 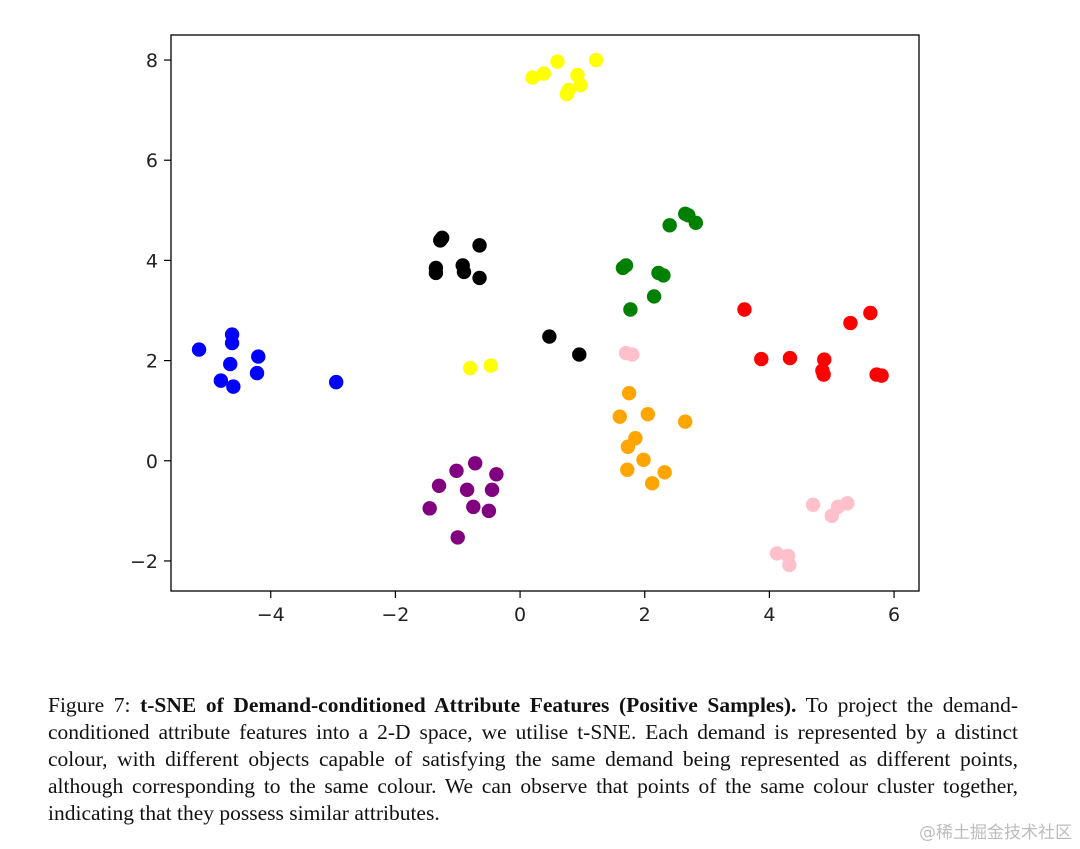 What do you see at coordinates (645, 615) in the screenshot?
I see `x-tick-label: 2` at bounding box center [645, 615].